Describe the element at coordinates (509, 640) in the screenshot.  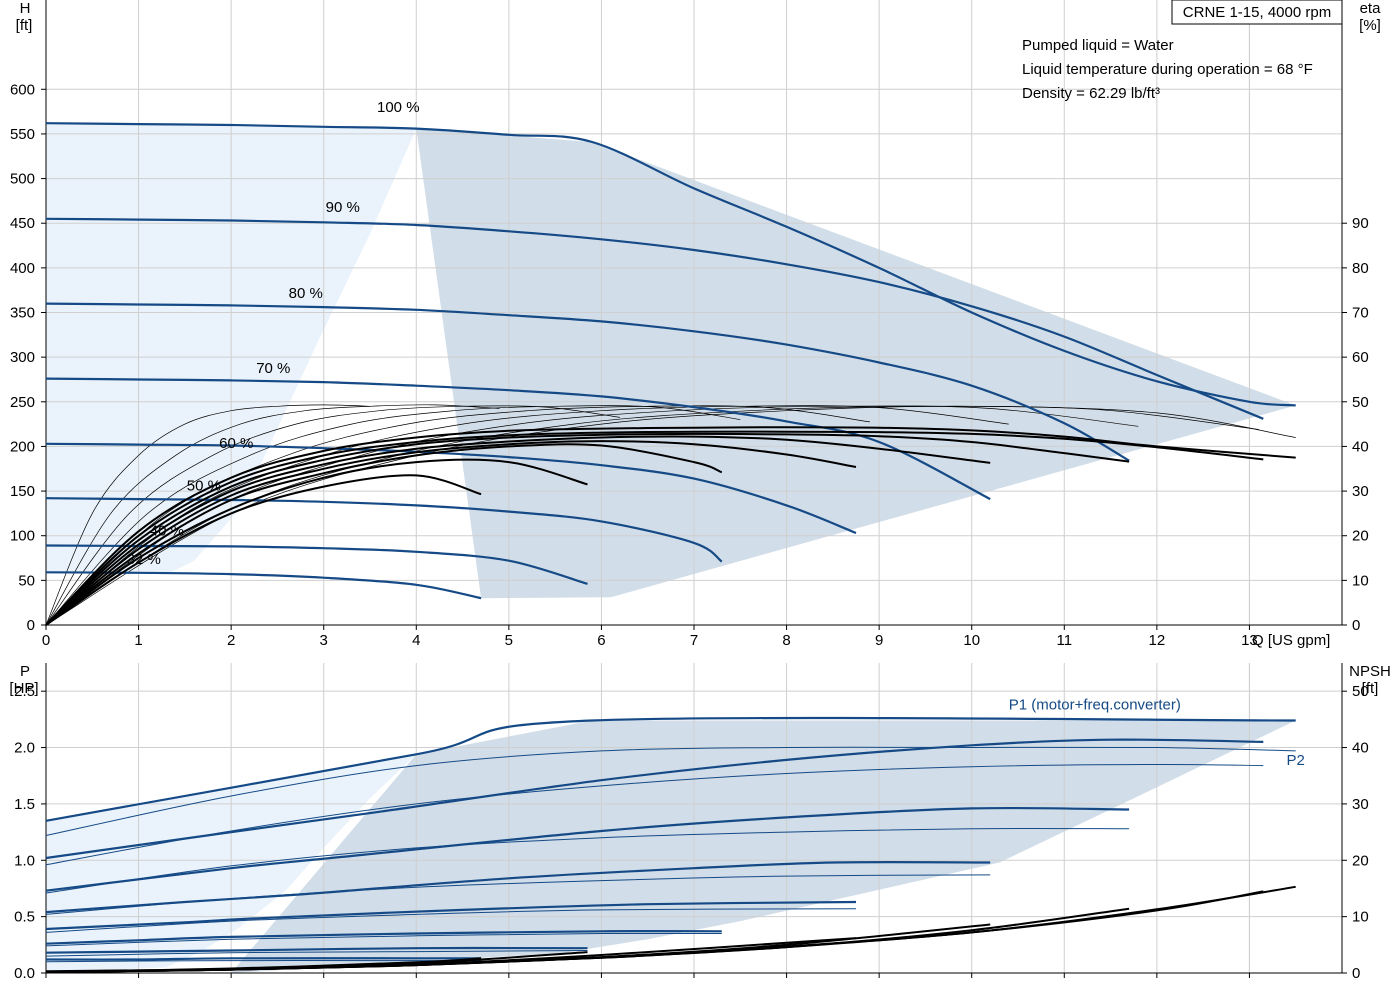
I see `x-tick-label: 5` at that location.